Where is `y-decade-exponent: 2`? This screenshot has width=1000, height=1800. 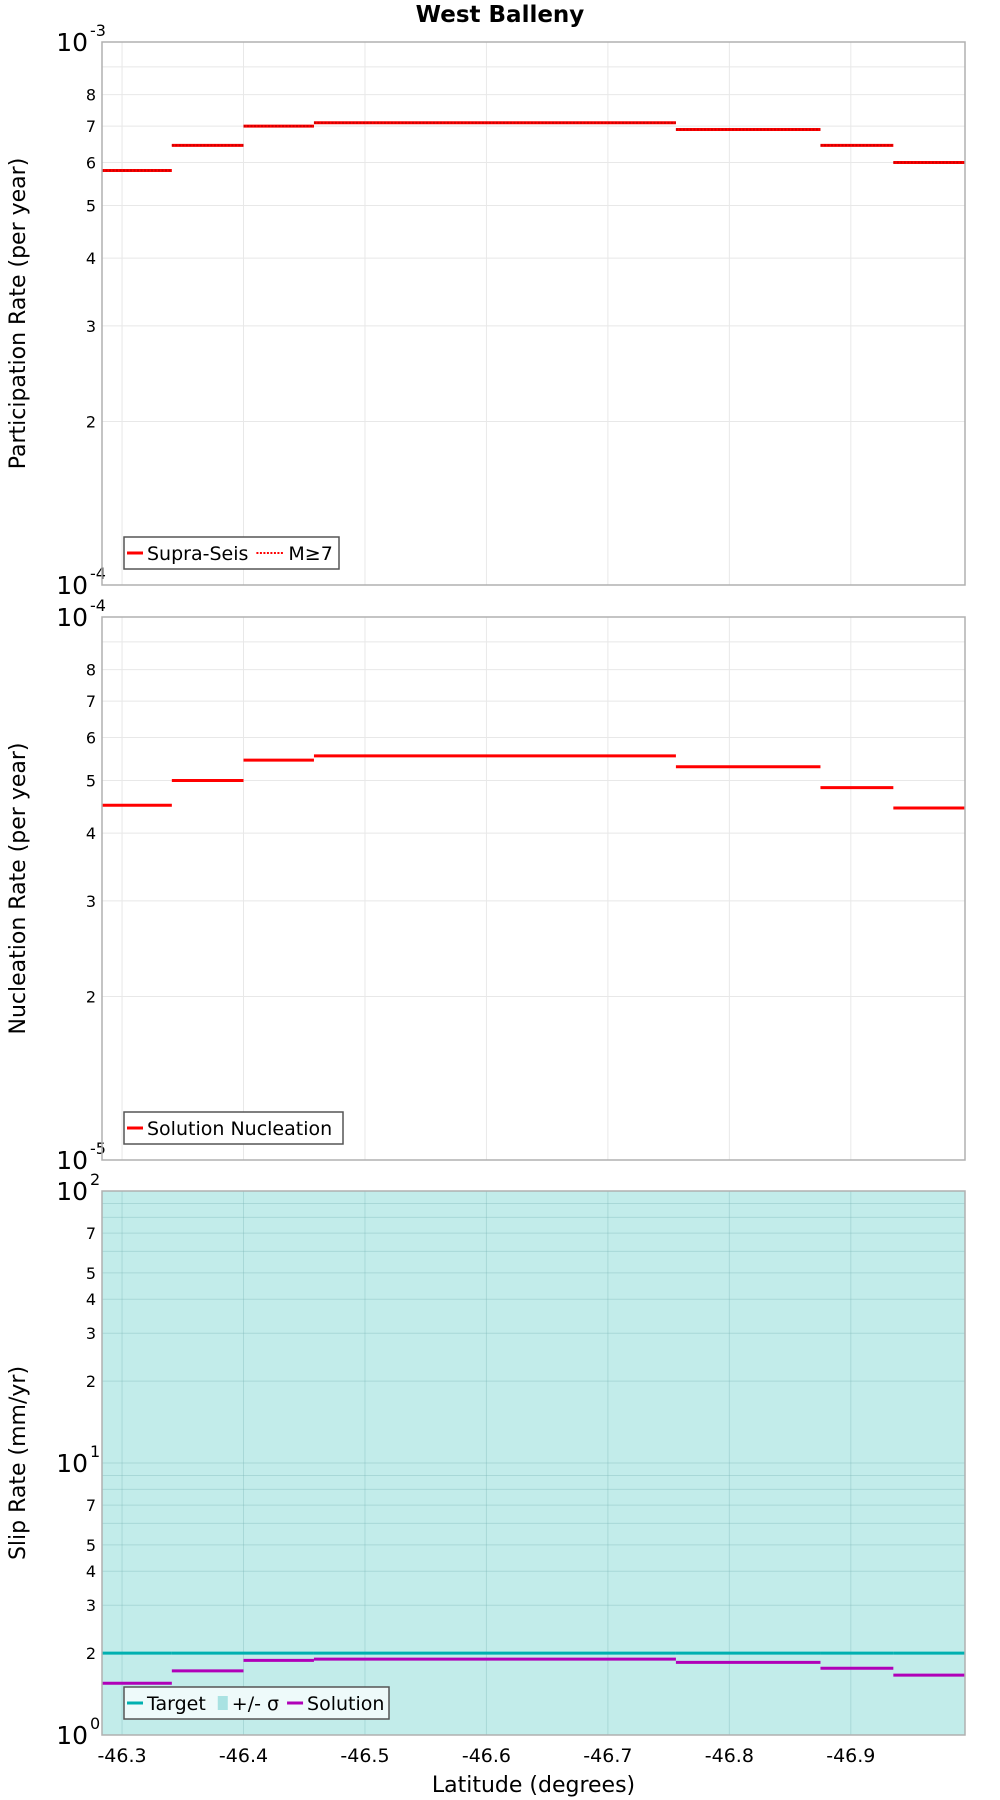
y-decade-exponent: 2 is located at coordinates (95, 1179).